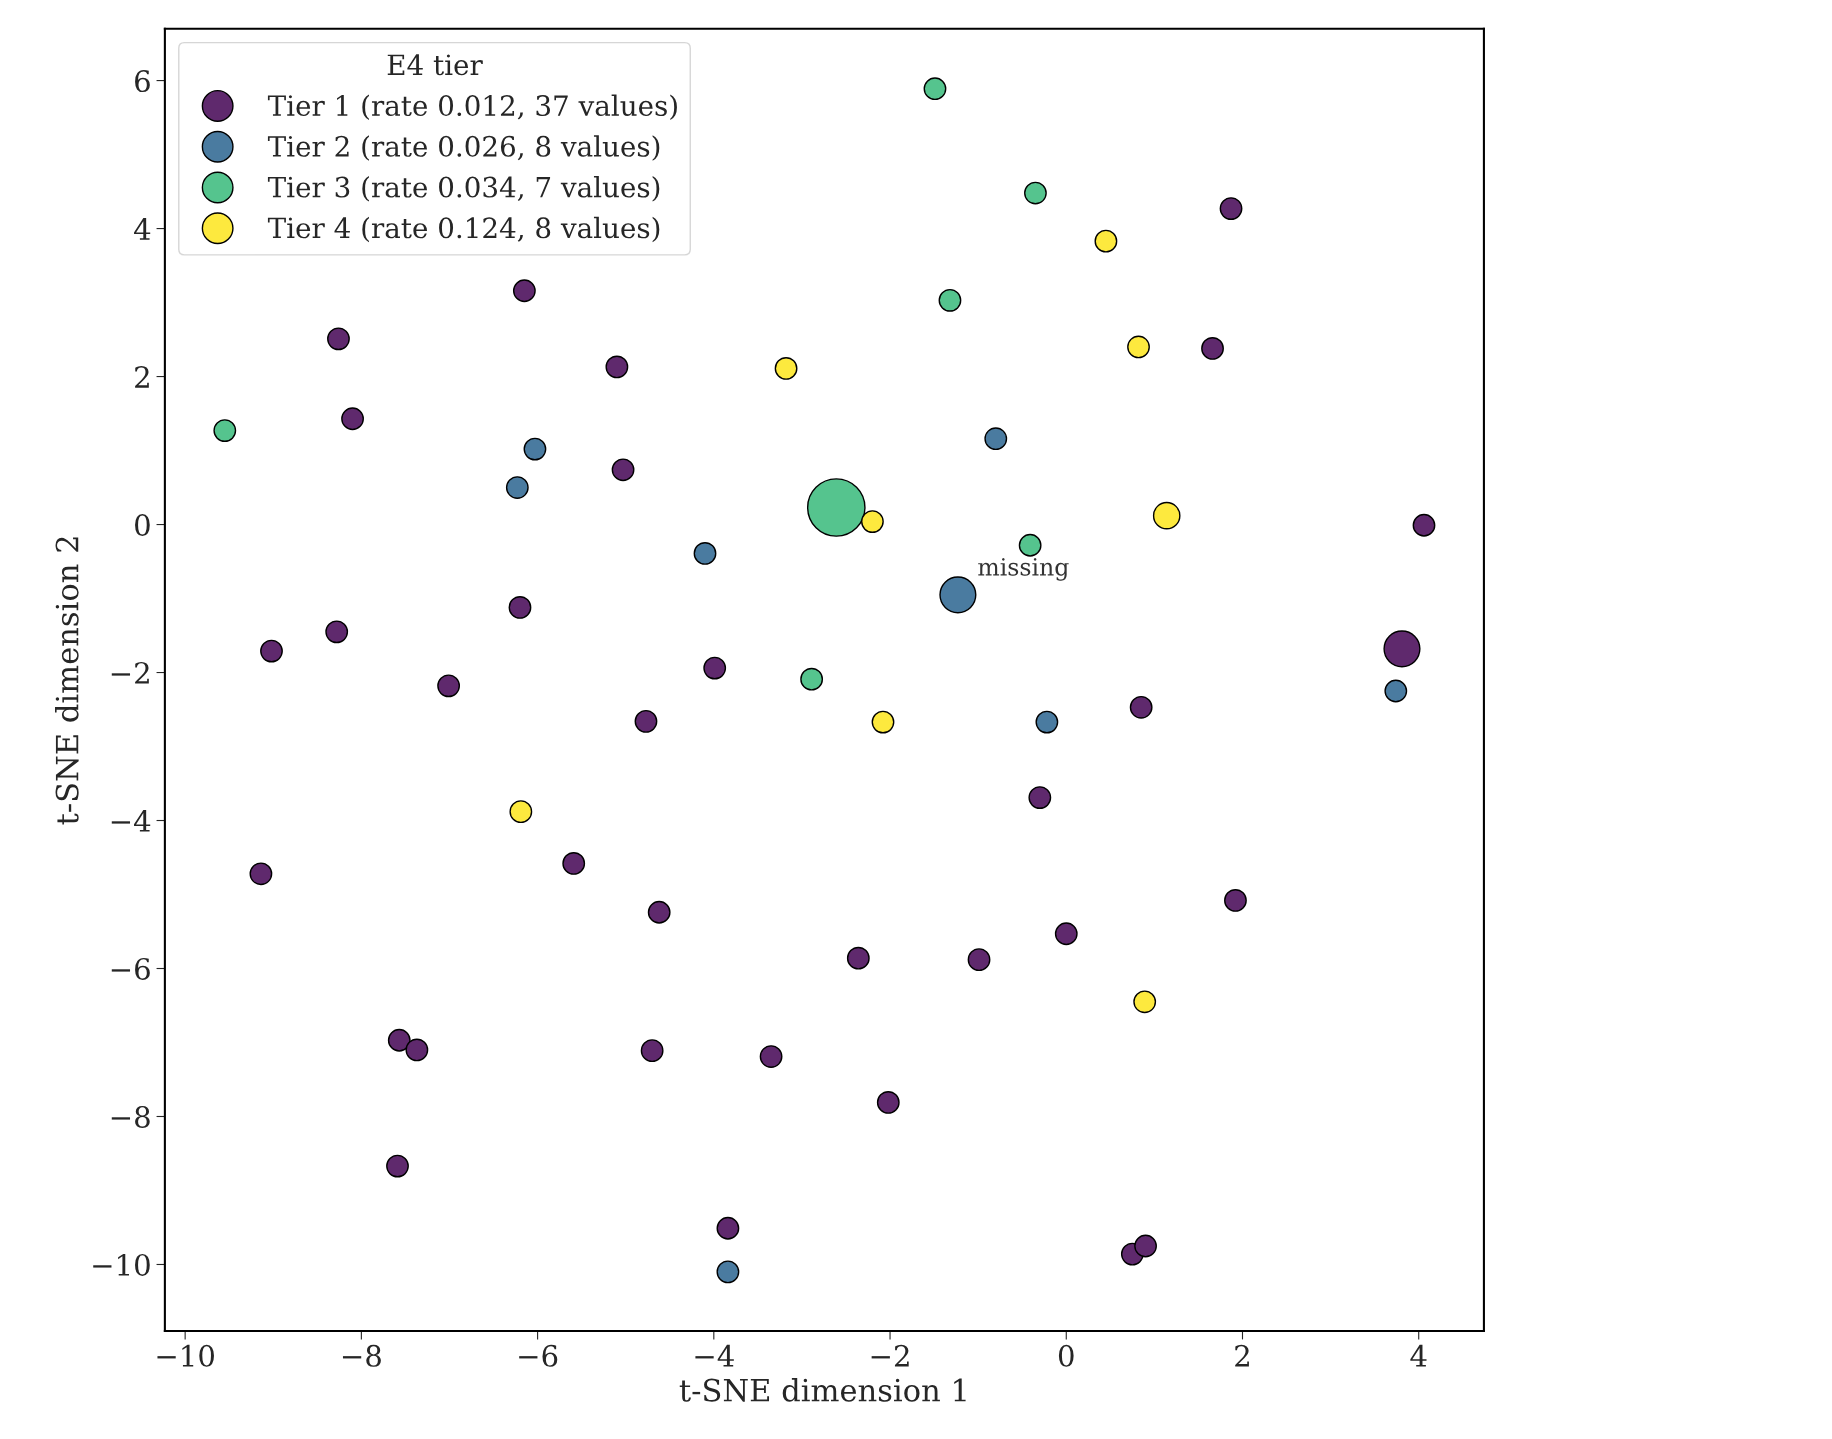  I want to click on y-tick-label: 6, so click(142, 81).